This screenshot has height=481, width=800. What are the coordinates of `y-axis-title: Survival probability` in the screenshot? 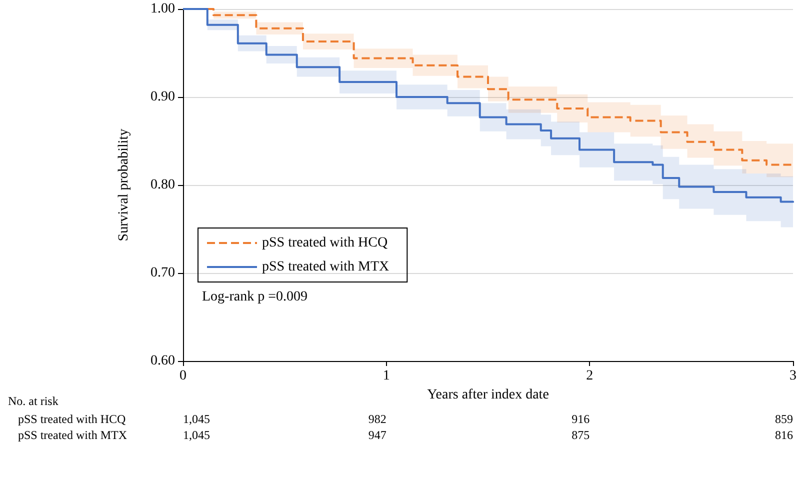 It's located at (124, 185).